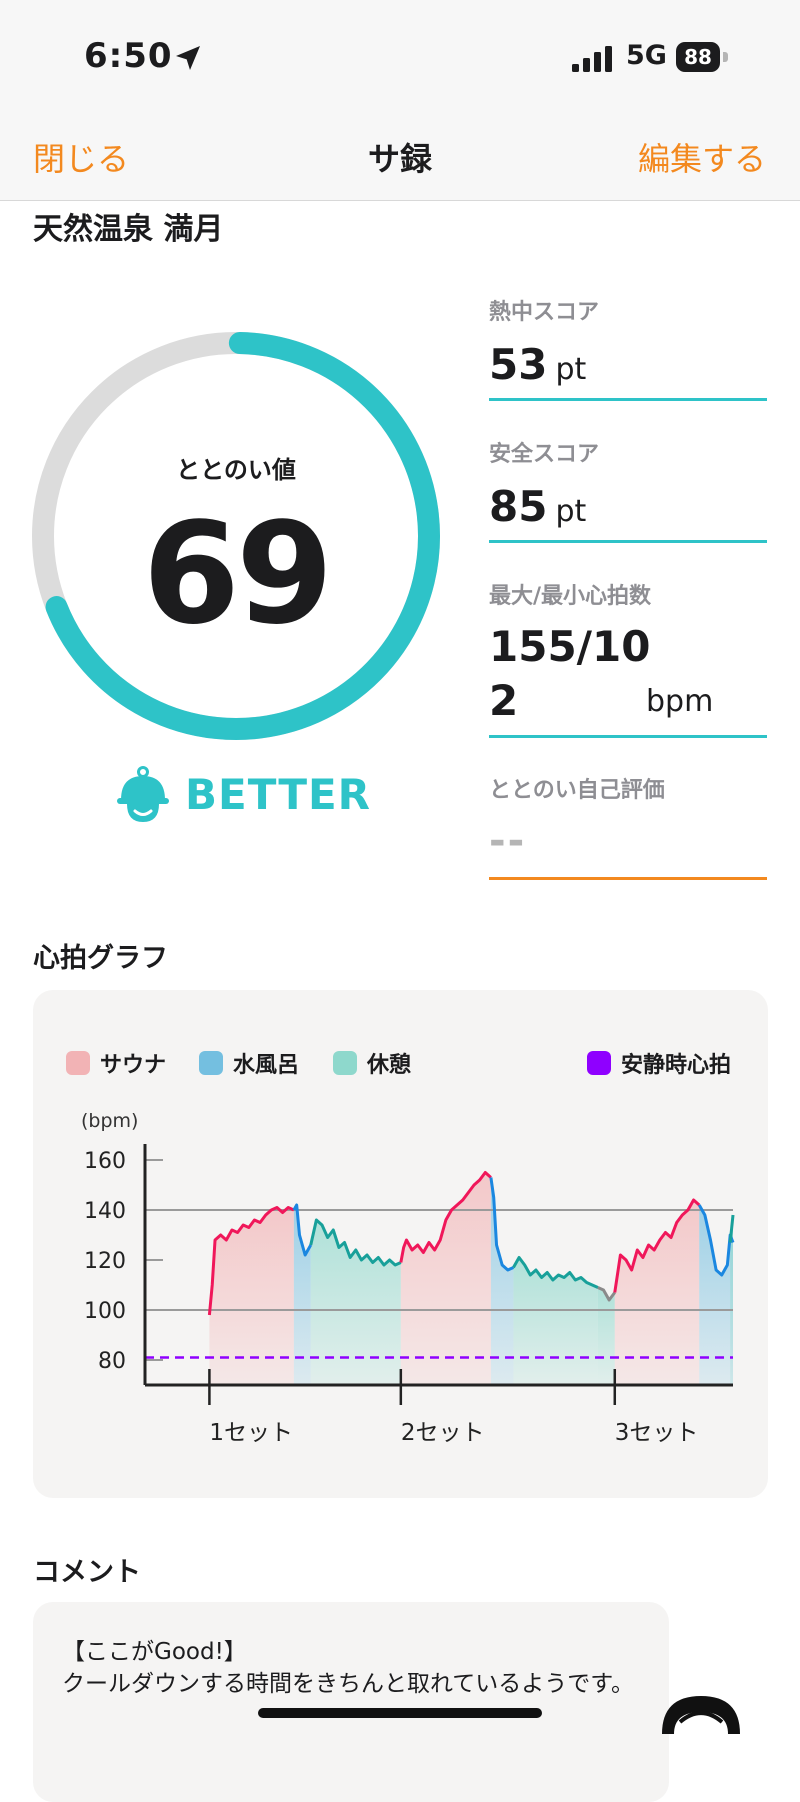  What do you see at coordinates (577, 790) in the screenshot?
I see `self-eval-label: ととのい自己評価` at bounding box center [577, 790].